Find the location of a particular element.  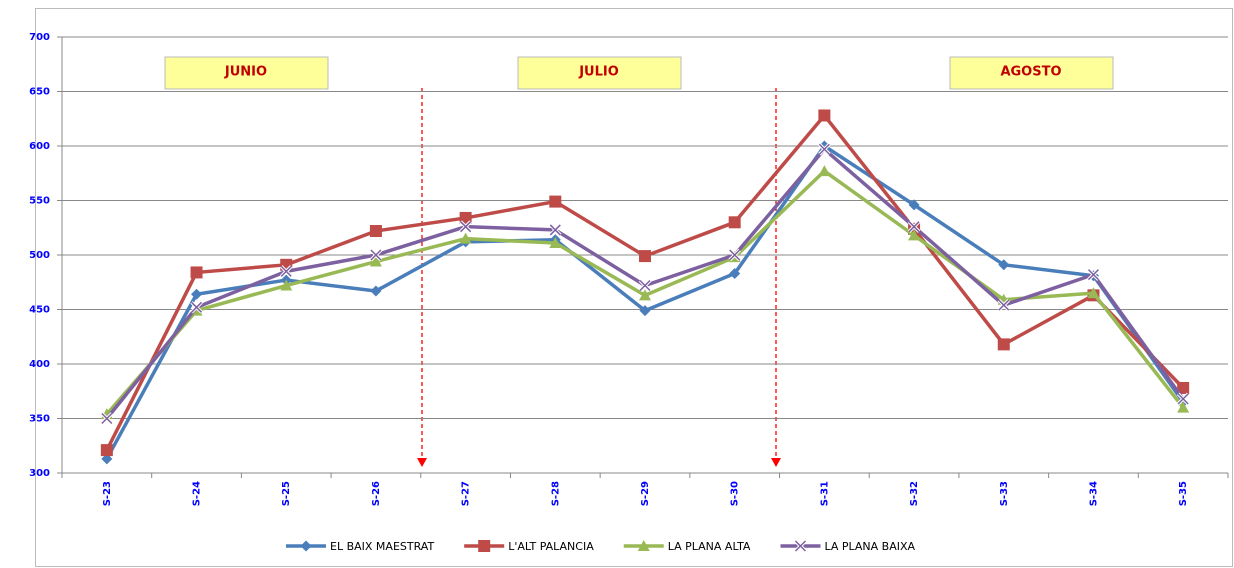

month-label: JUNIO is located at coordinates (245, 72).